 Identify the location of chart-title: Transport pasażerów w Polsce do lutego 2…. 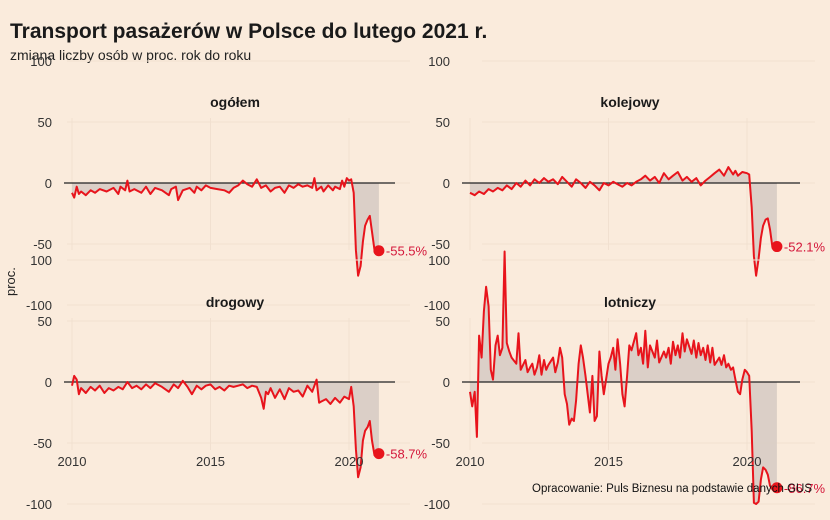
(249, 31).